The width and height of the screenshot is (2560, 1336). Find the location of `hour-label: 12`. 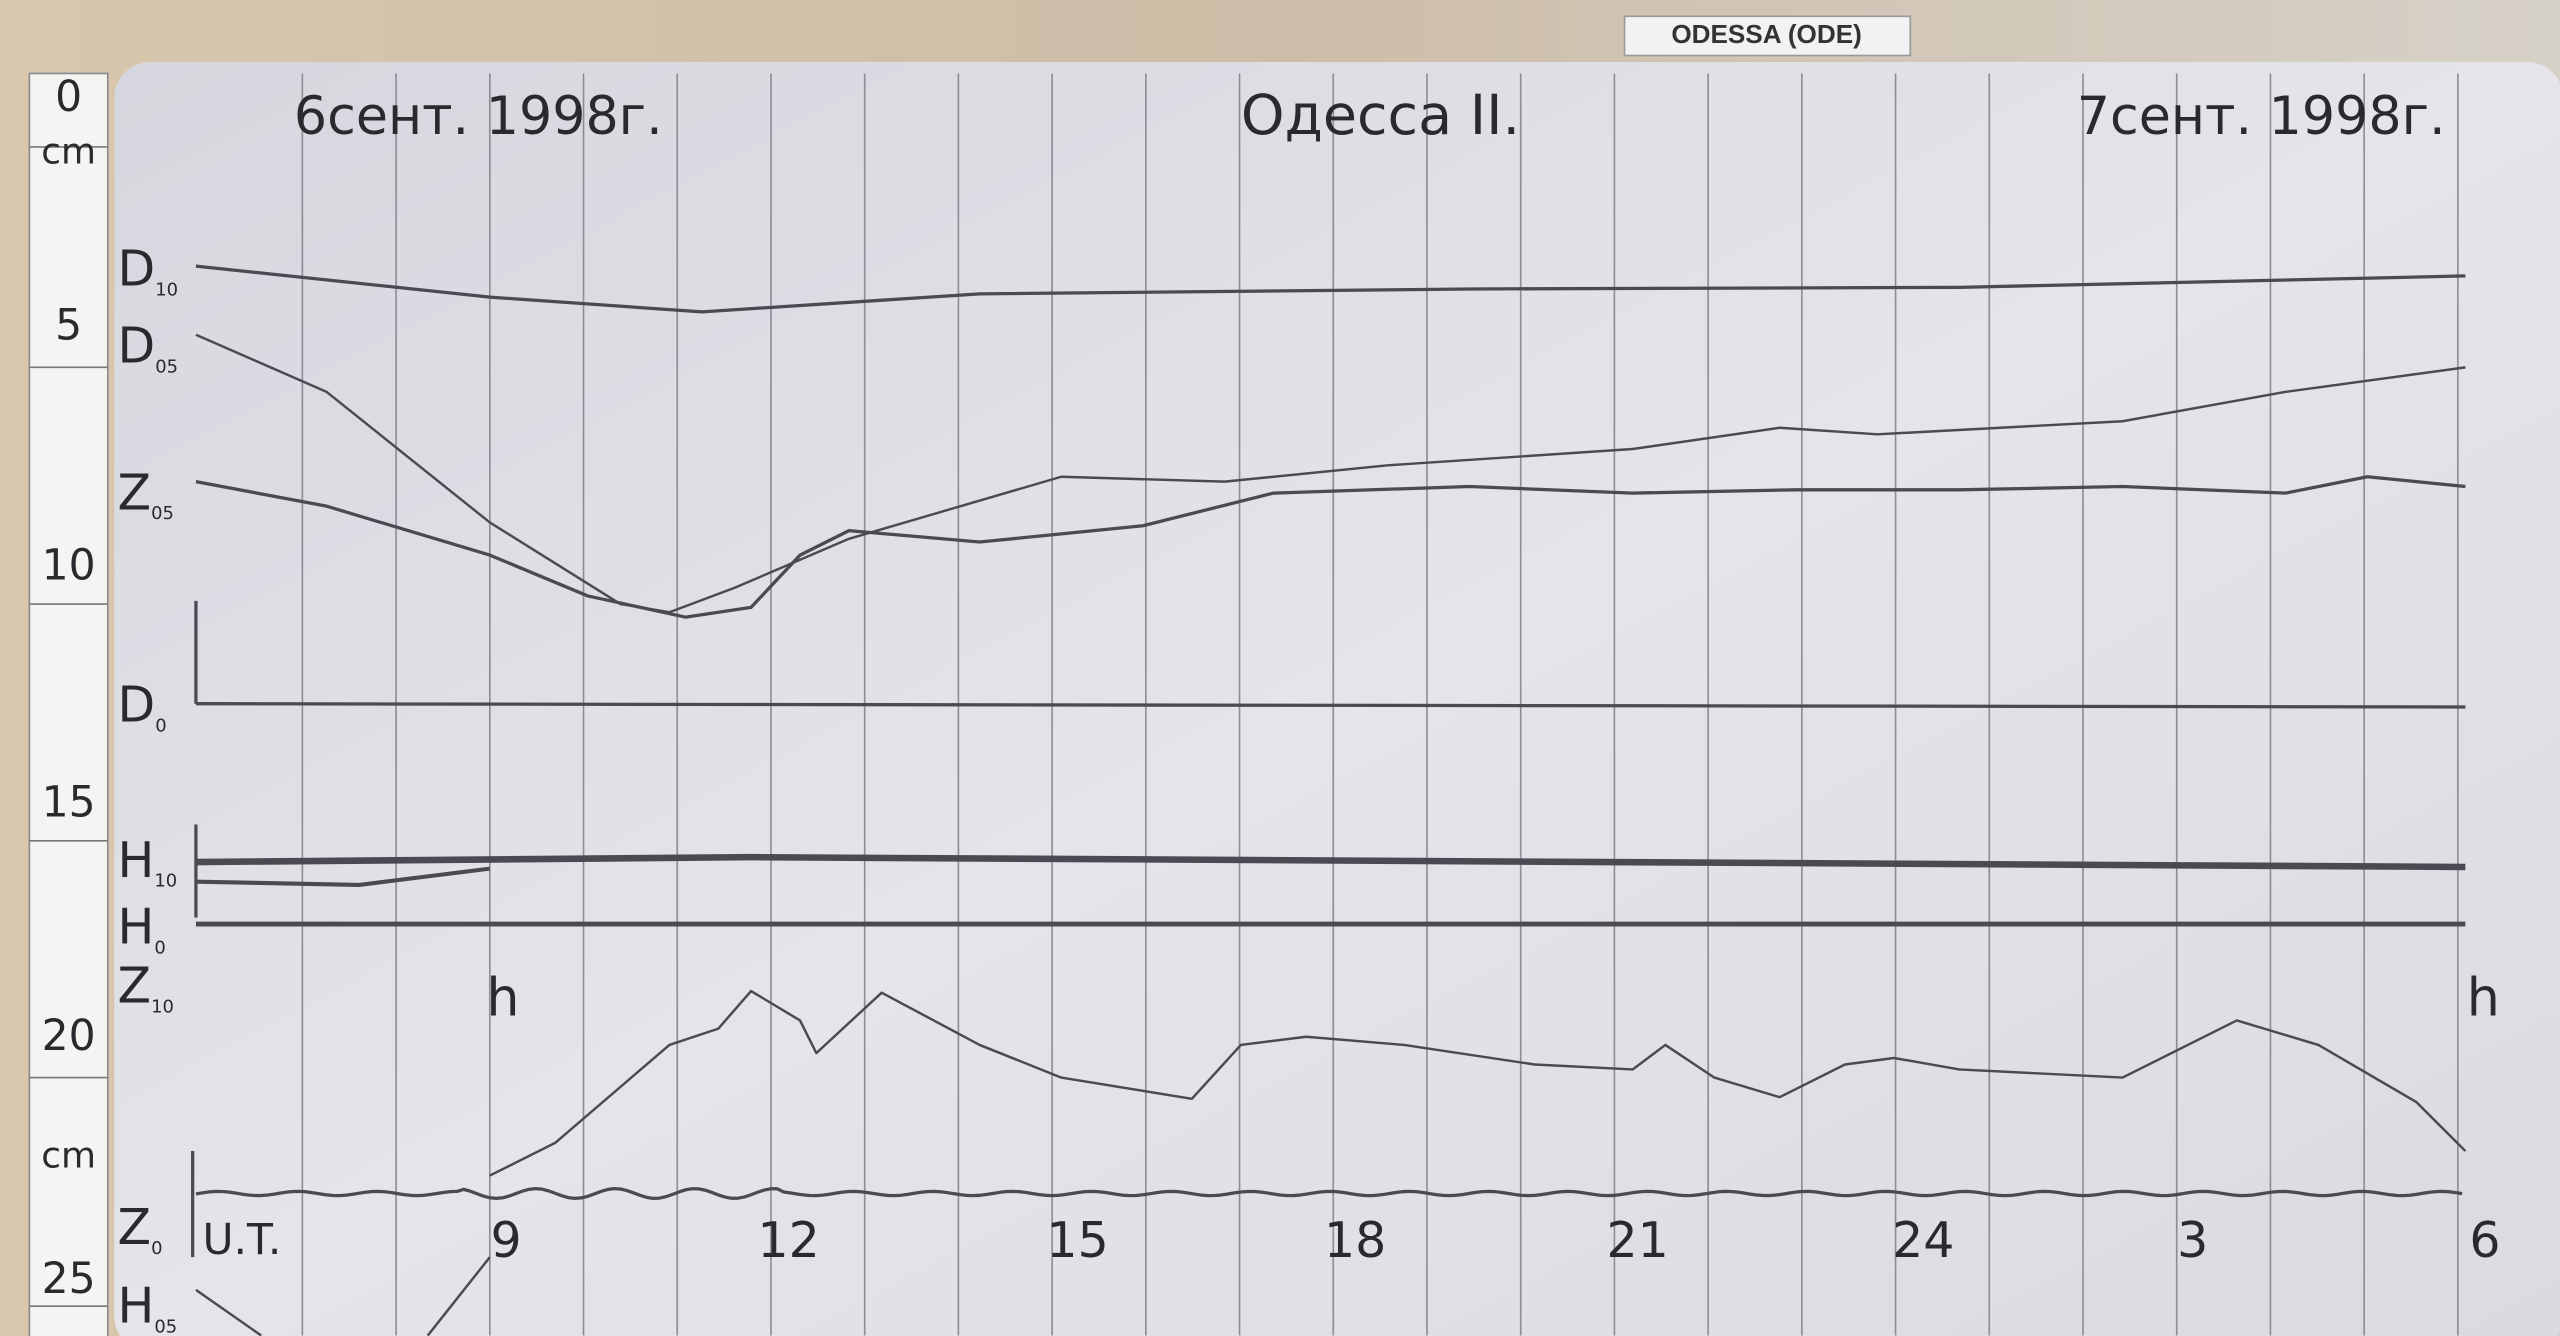

hour-label: 12 is located at coordinates (788, 1240).